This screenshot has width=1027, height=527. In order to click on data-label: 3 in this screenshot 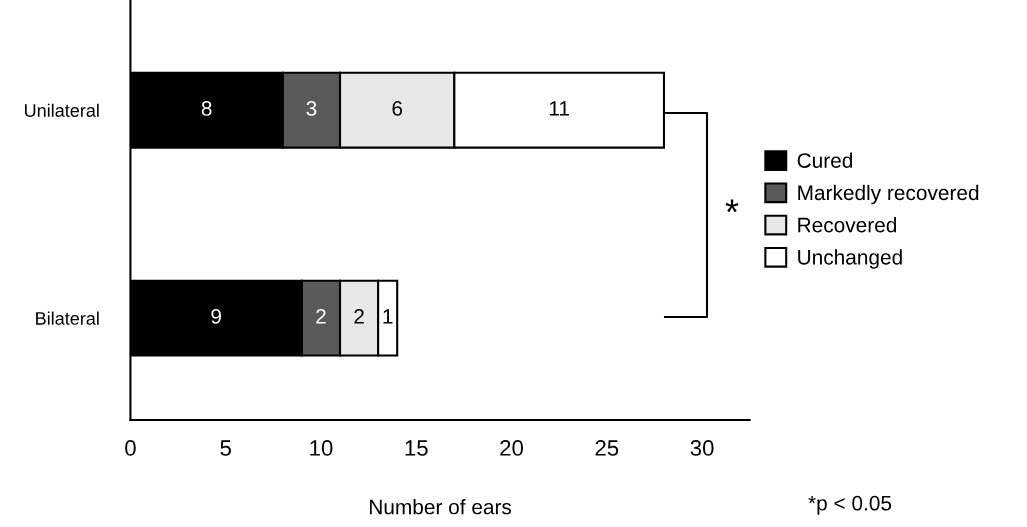, I will do `click(311, 108)`.